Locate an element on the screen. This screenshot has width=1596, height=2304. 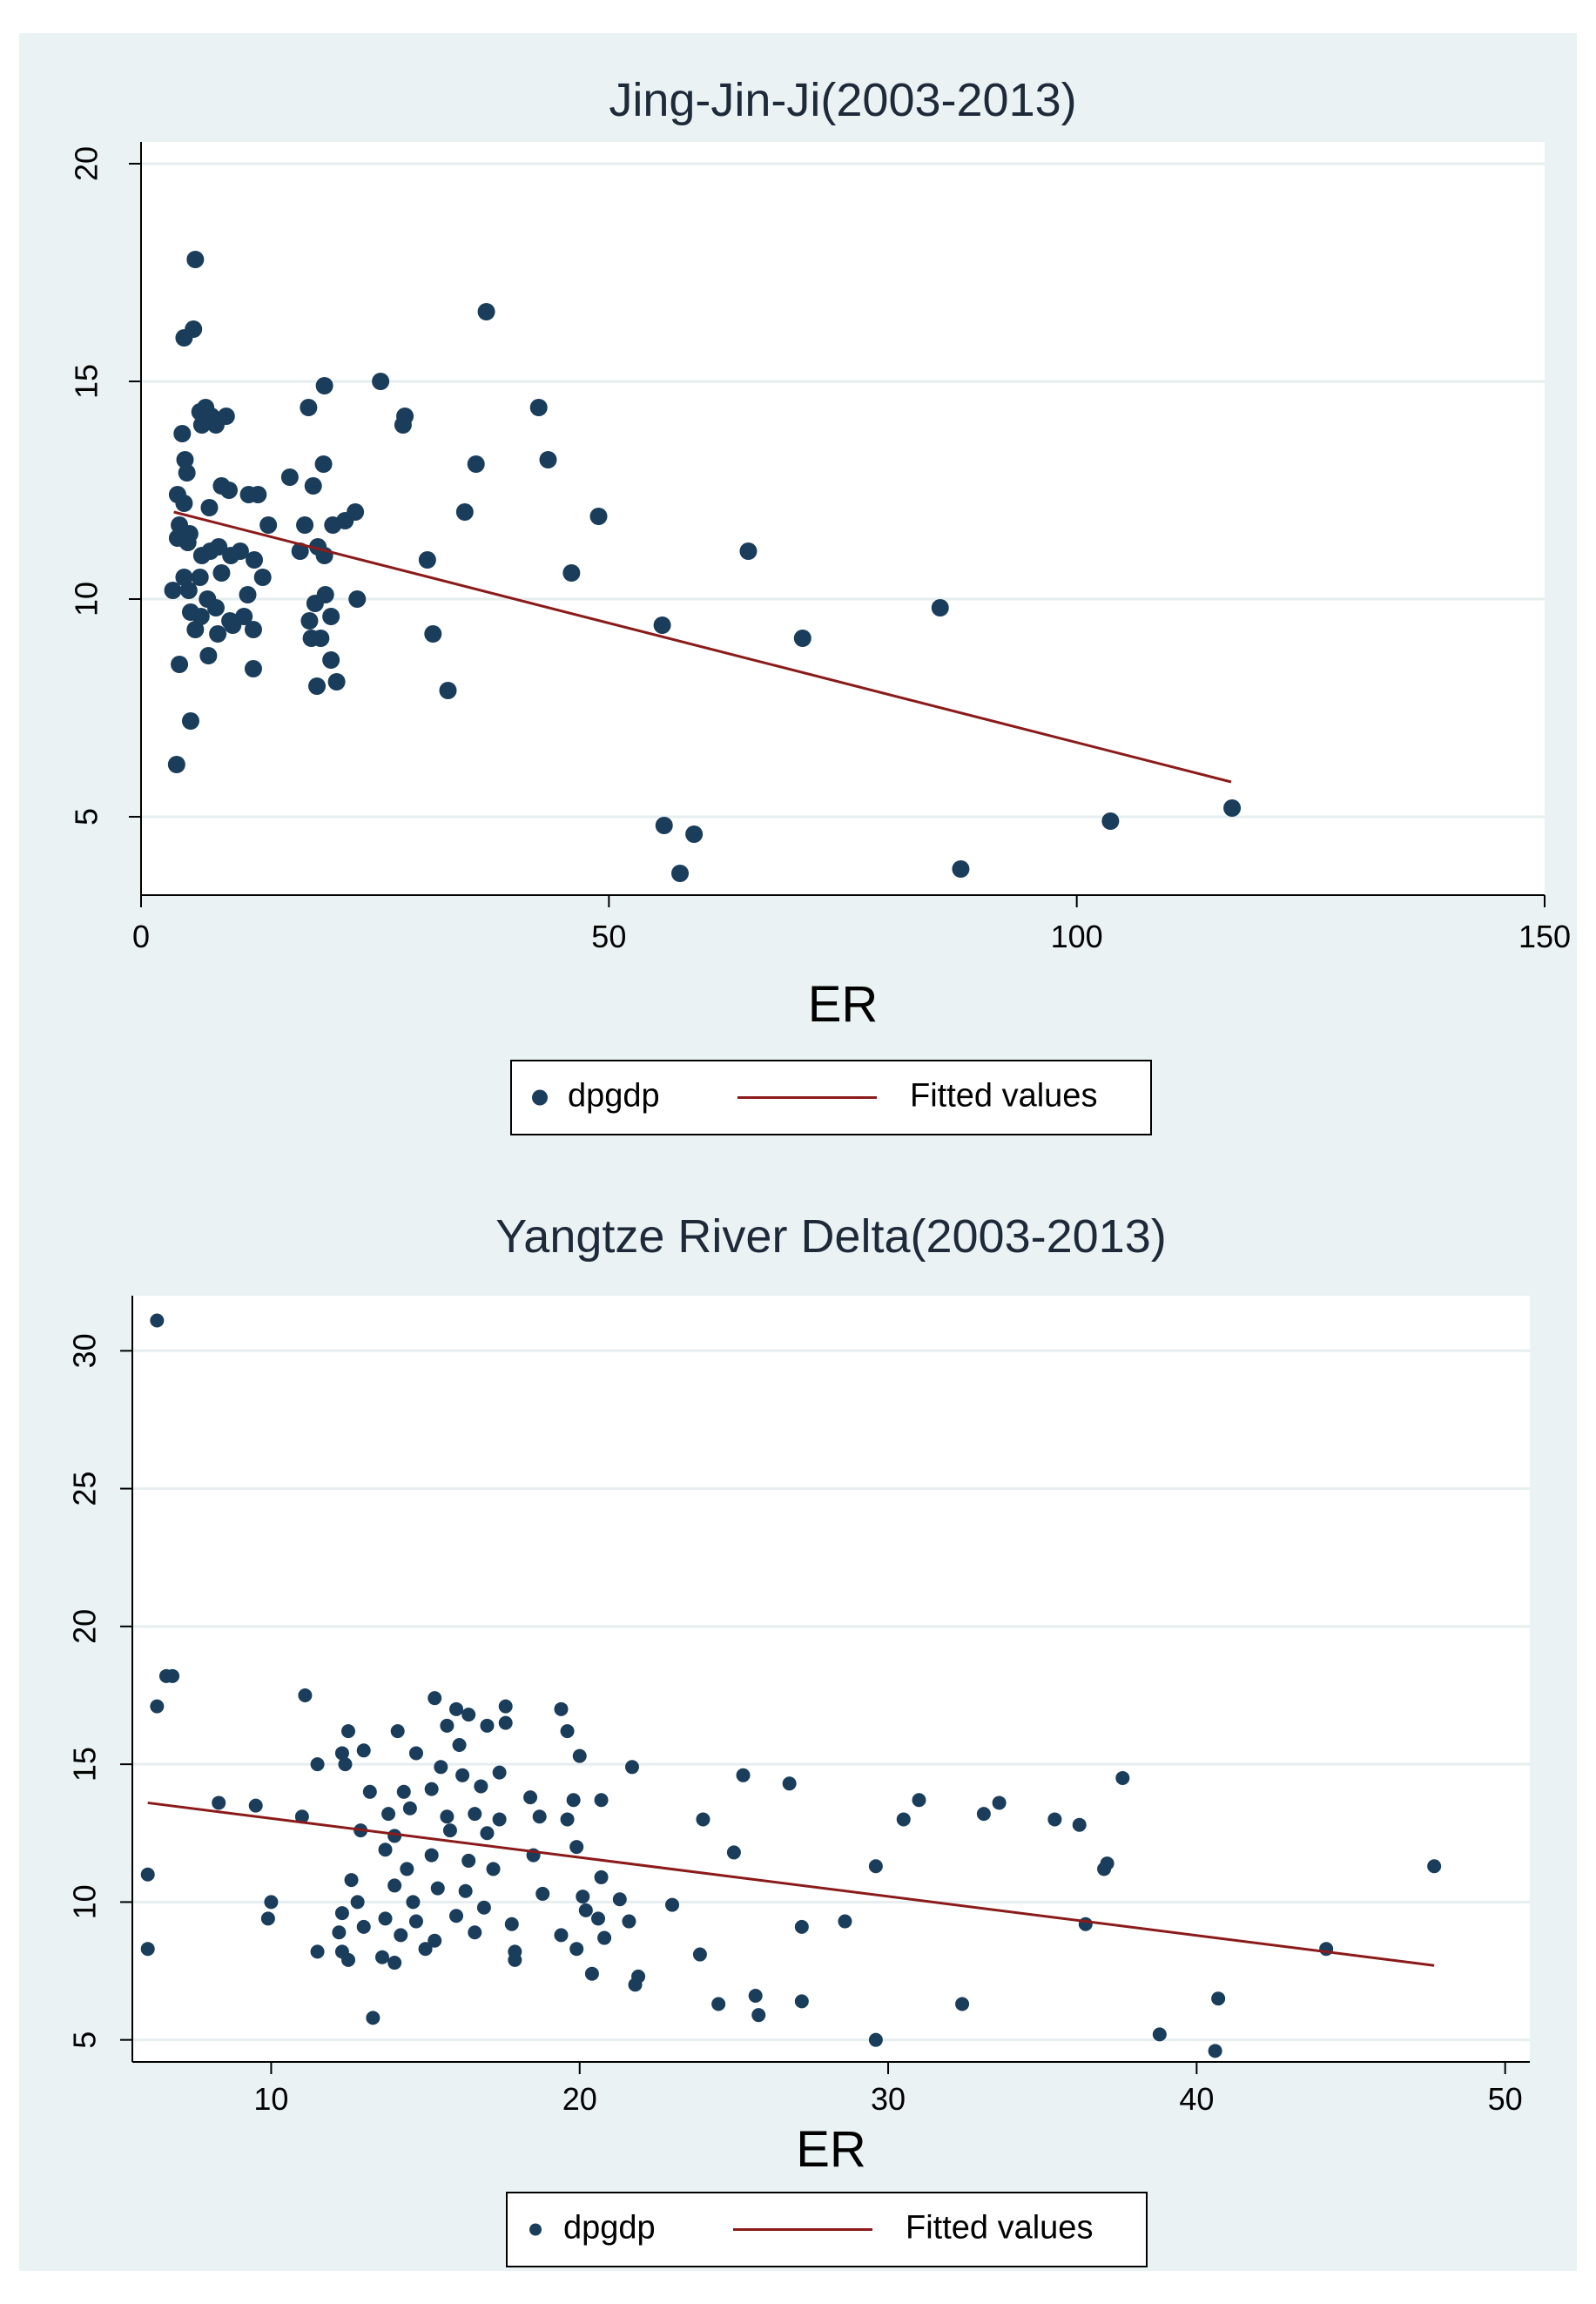
x-tick-label: 150 is located at coordinates (1545, 936).